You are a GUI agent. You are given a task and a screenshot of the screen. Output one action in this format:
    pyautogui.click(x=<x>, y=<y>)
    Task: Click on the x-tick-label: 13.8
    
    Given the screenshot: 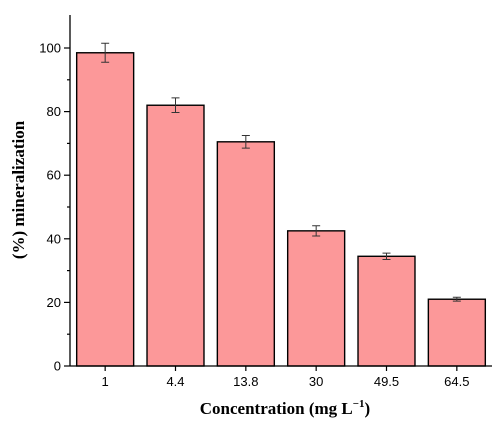 What is the action you would take?
    pyautogui.click(x=245, y=381)
    